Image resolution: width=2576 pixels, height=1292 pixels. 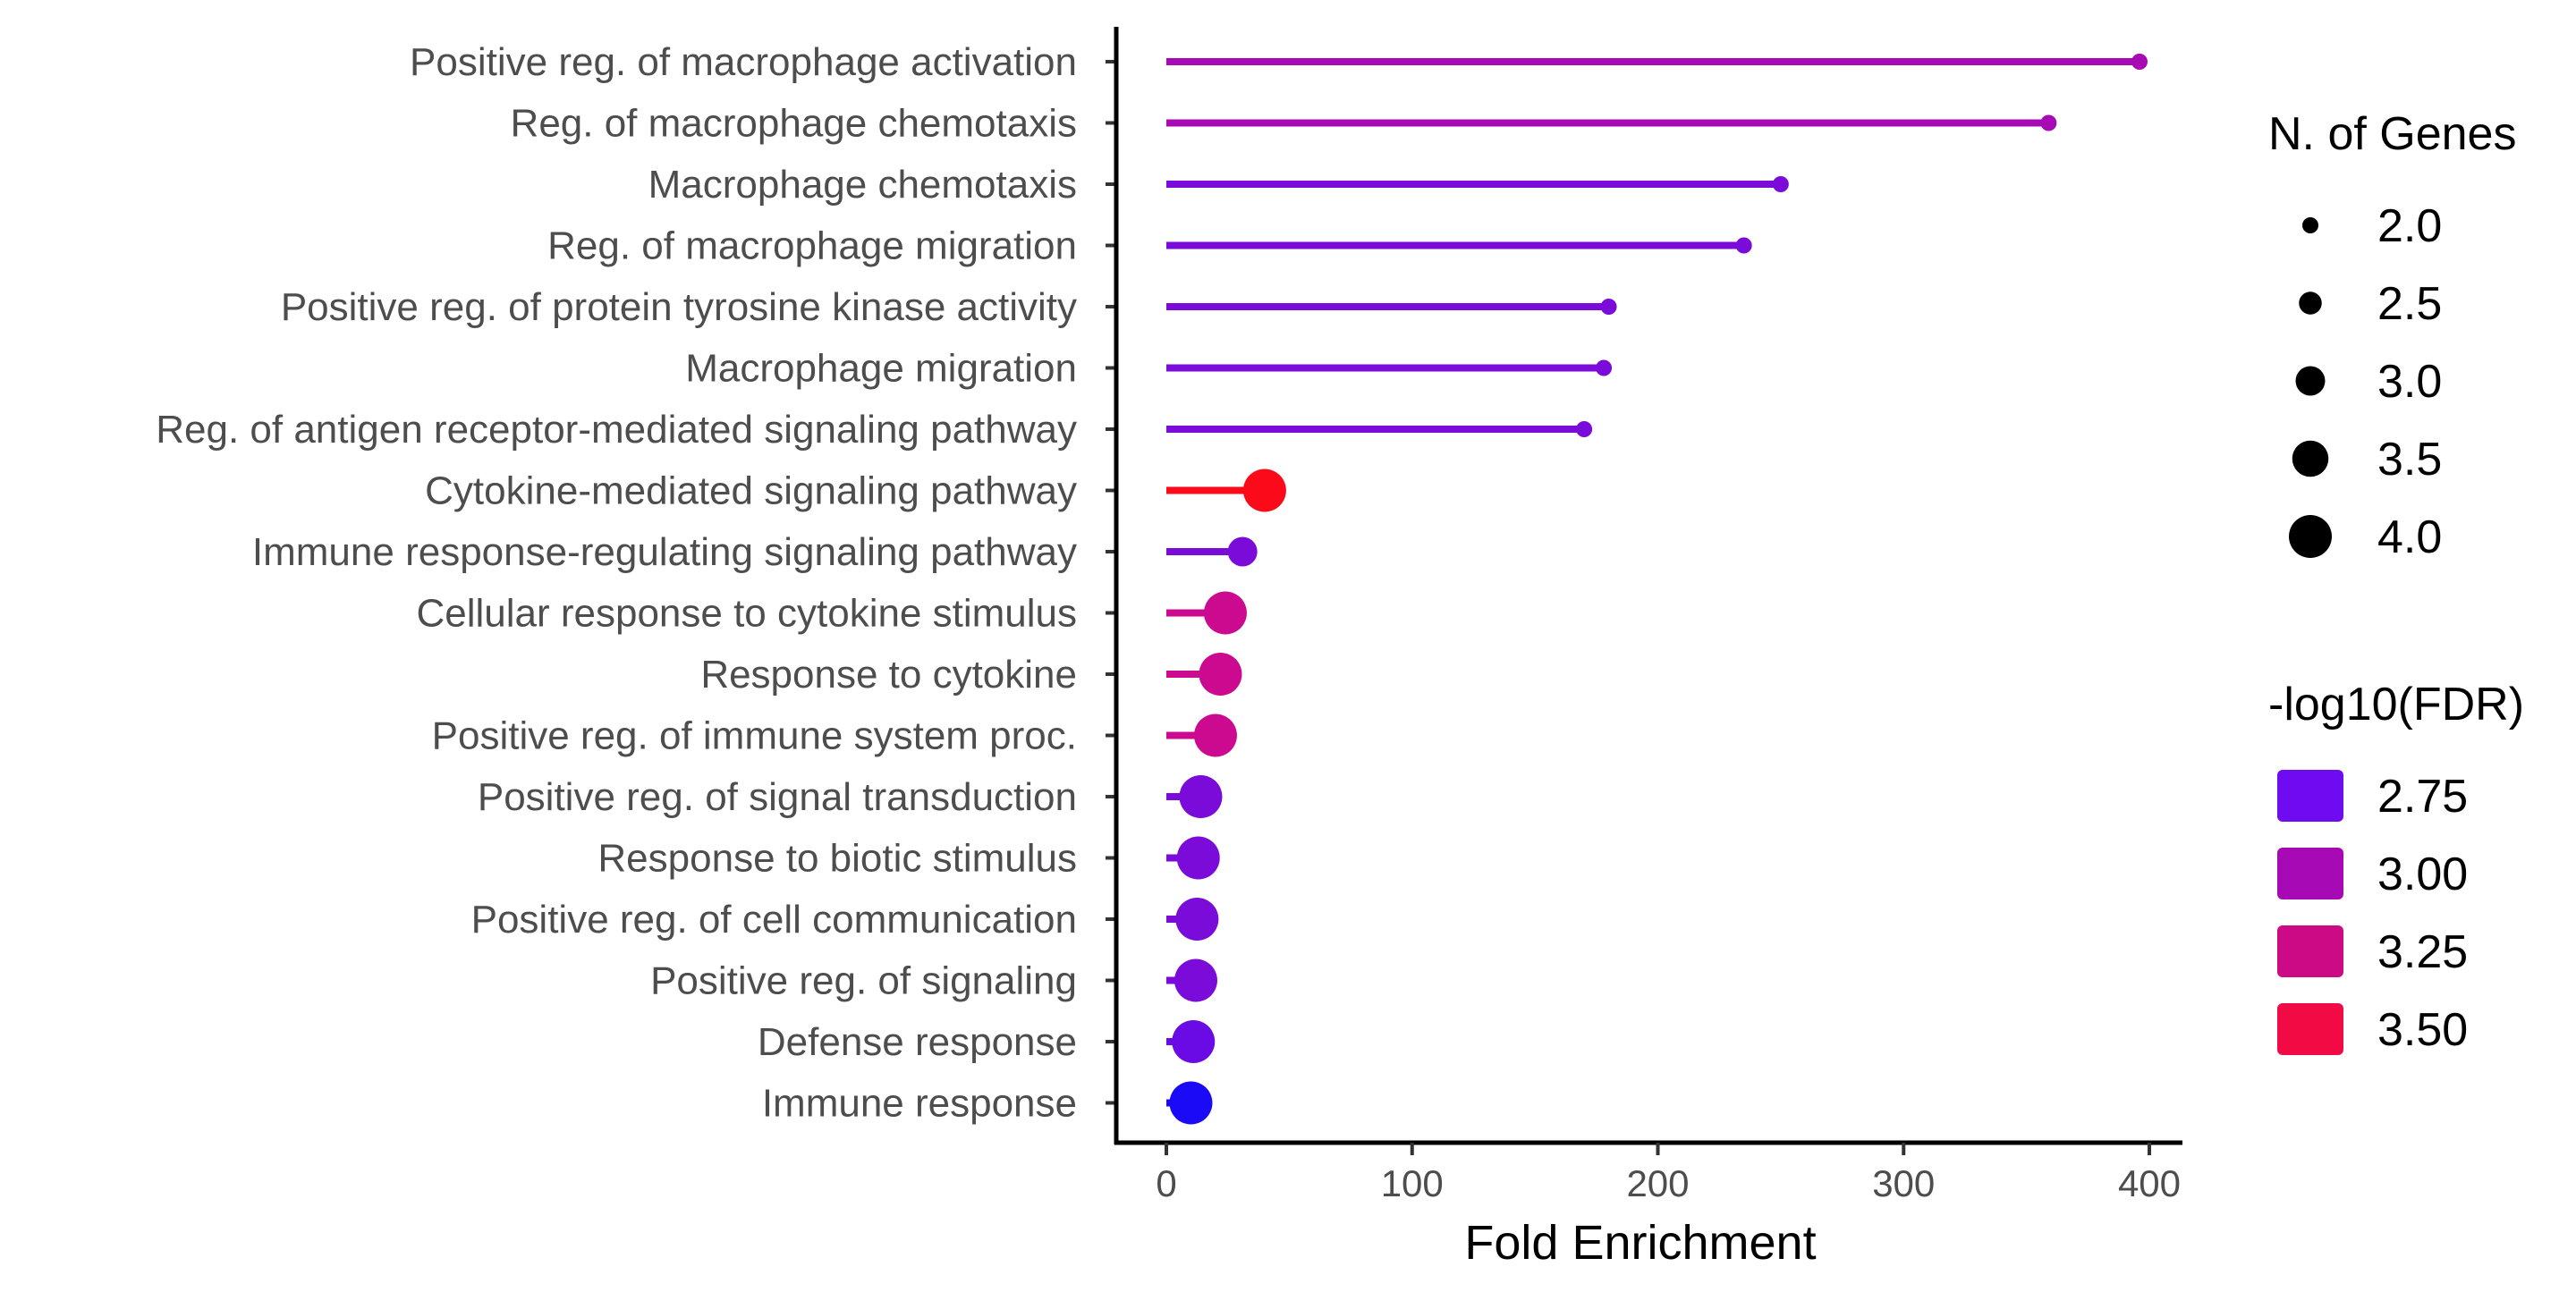 What do you see at coordinates (2149, 1183) in the screenshot?
I see `x-tick-label: 400` at bounding box center [2149, 1183].